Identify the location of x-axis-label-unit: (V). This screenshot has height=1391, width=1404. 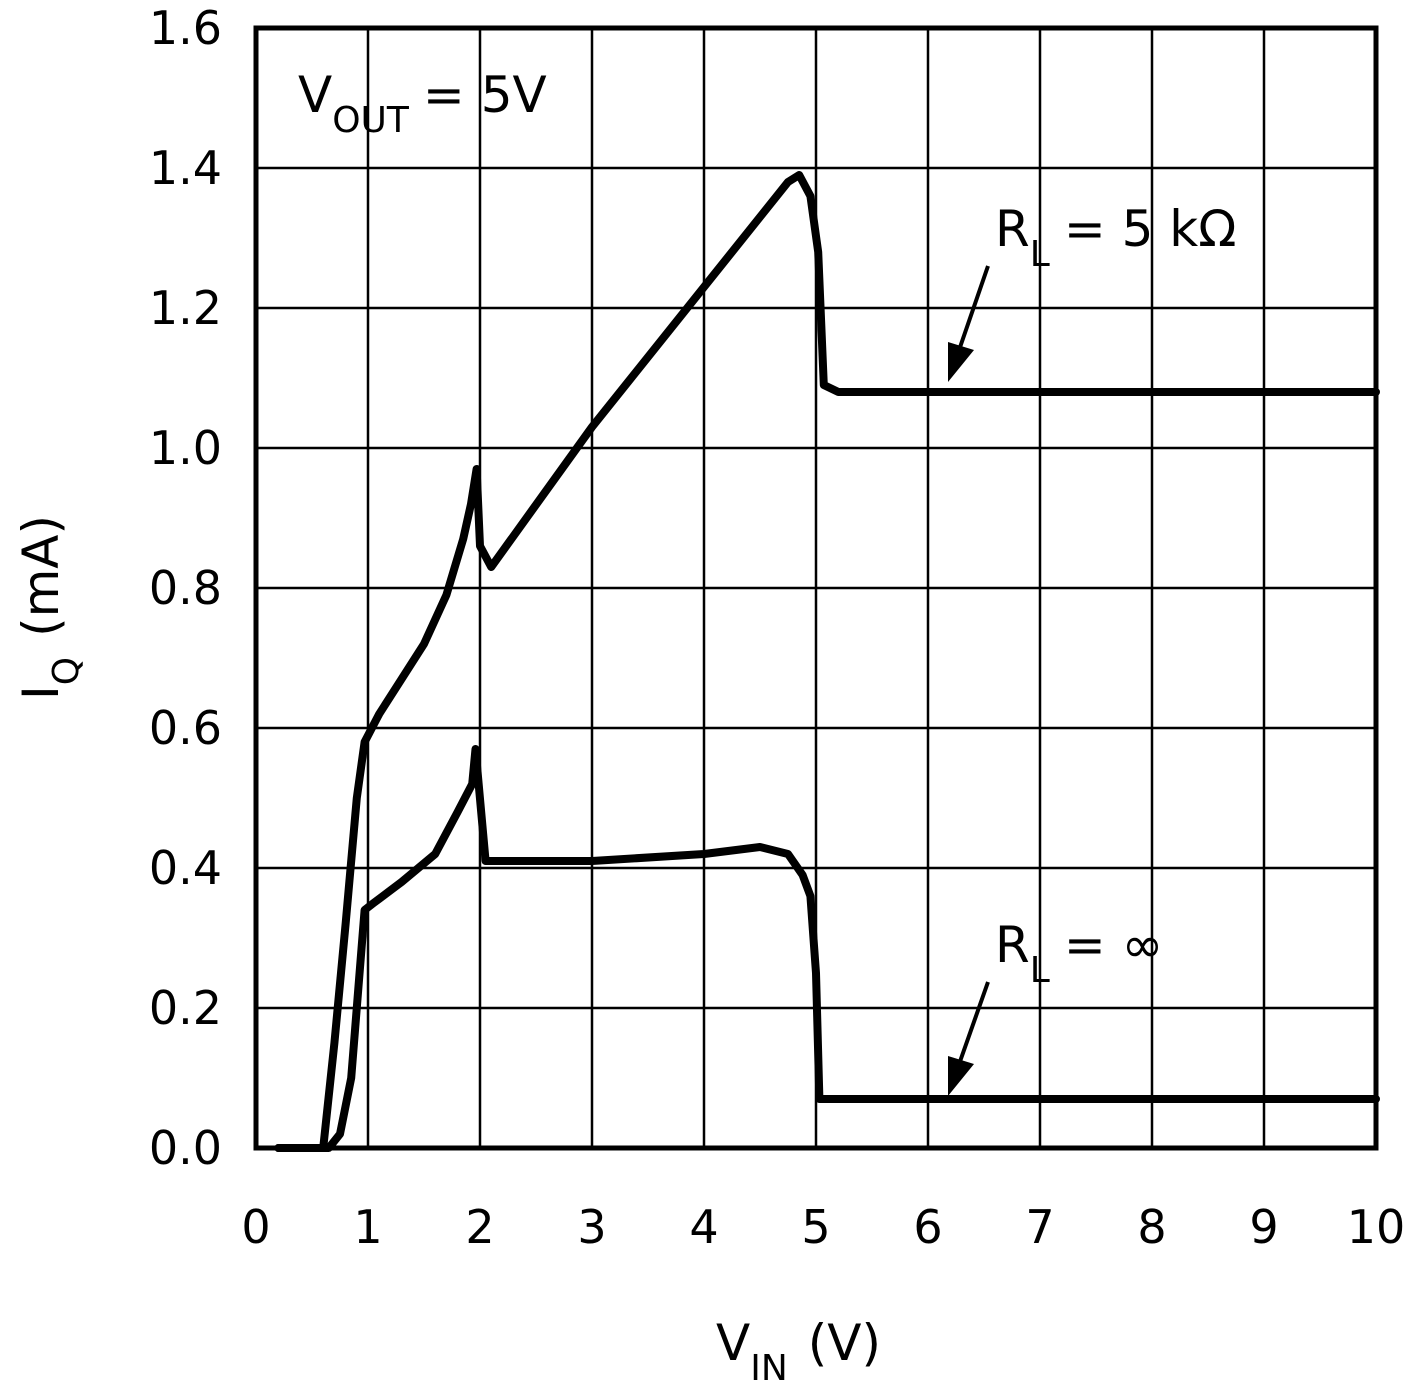
(844, 1343).